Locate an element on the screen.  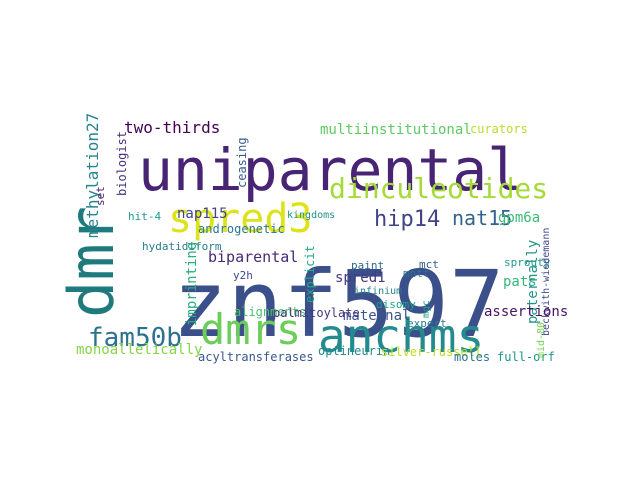
cloud-word: spred3 is located at coordinates (240, 219).